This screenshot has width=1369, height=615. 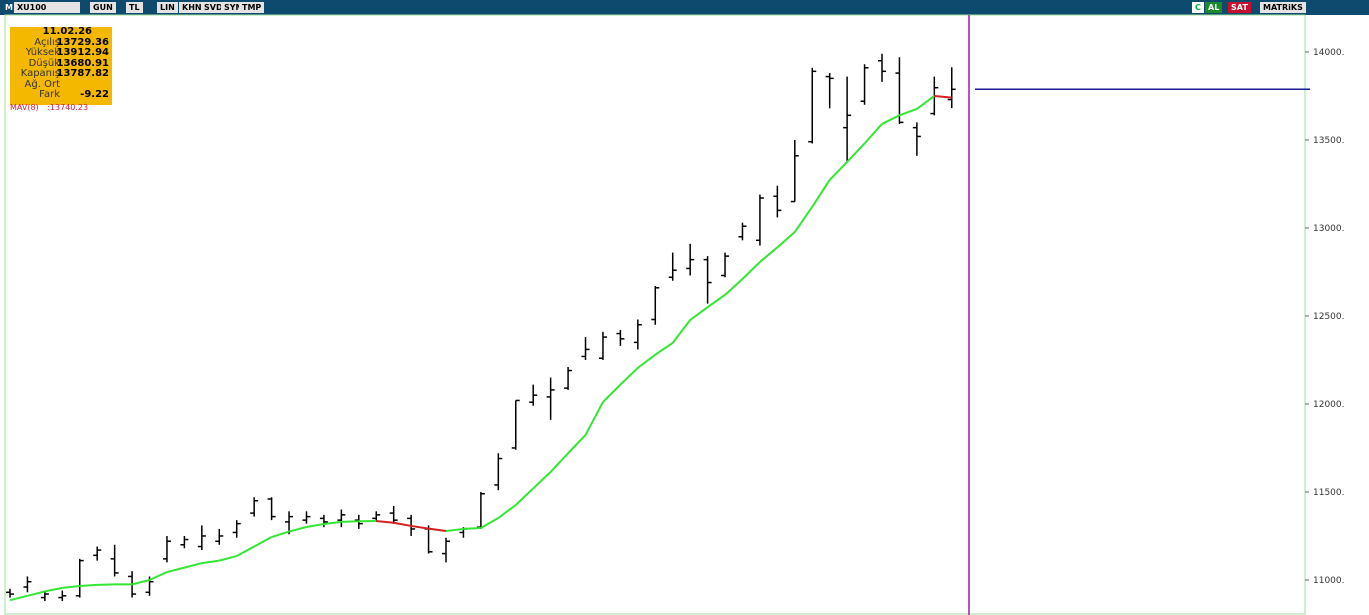 What do you see at coordinates (42, 52) in the screenshot?
I see `label: Yüksek` at bounding box center [42, 52].